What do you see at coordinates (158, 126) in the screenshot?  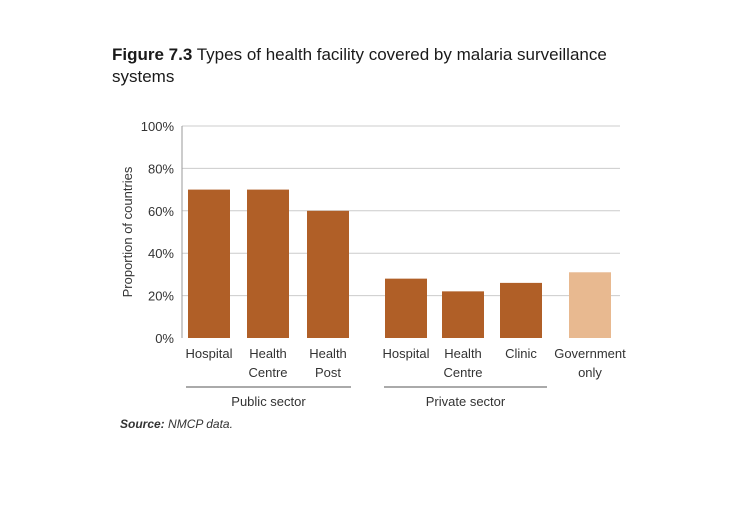 I see `y-tick-label: 100%` at bounding box center [158, 126].